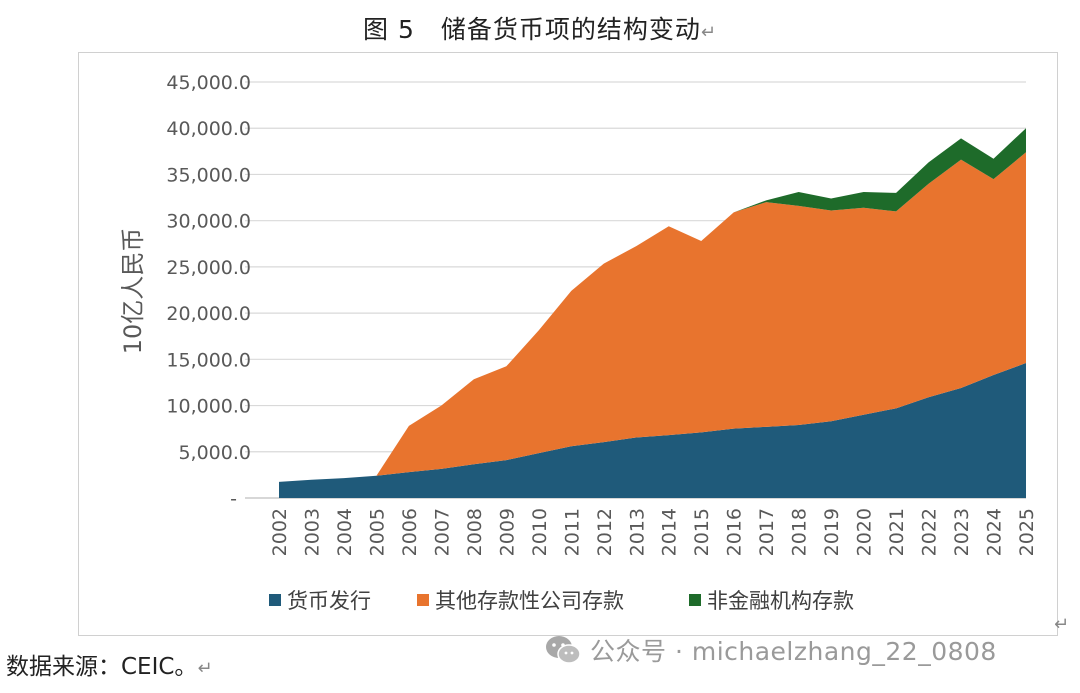 The image size is (1080, 693). Describe the element at coordinates (208, 360) in the screenshot. I see `y-tick-label: 15,000.0` at that location.